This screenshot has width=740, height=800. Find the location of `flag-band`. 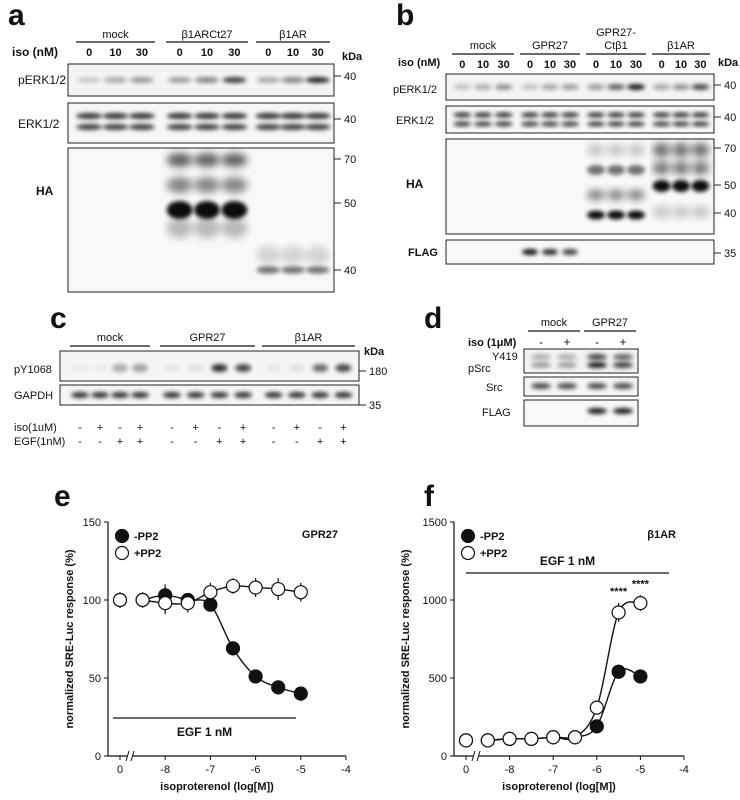

flag-band is located at coordinates (623, 411).